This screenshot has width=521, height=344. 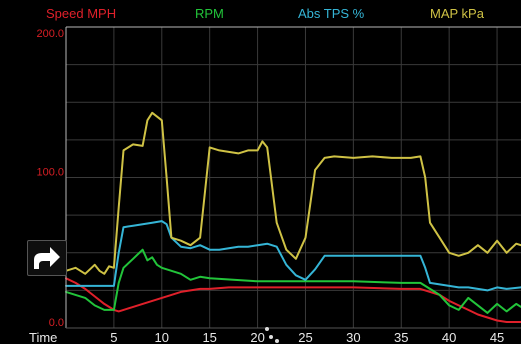 What do you see at coordinates (50, 173) in the screenshot?
I see `y-tick-label: 100.0` at bounding box center [50, 173].